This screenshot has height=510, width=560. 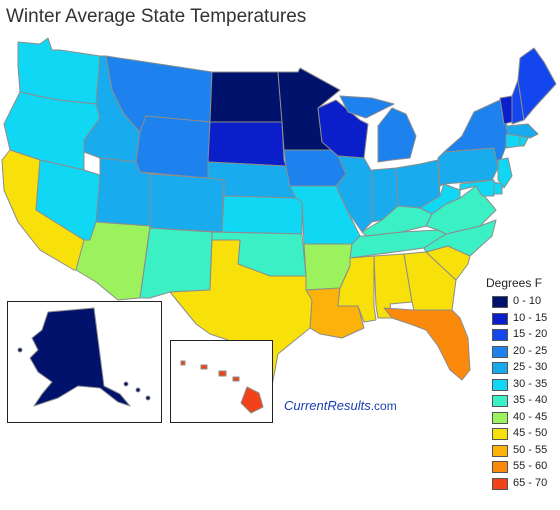 I want to click on state-ME, so click(x=537, y=84).